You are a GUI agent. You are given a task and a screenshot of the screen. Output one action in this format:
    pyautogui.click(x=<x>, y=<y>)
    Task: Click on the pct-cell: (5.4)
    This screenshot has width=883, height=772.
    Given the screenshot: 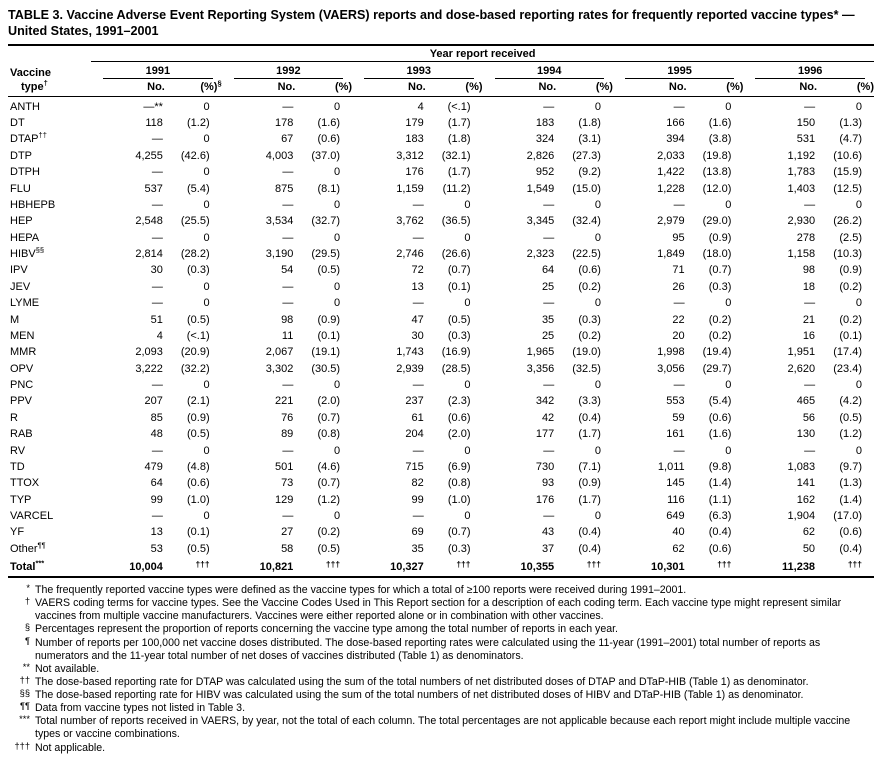 What is the action you would take?
    pyautogui.click(x=198, y=188)
    